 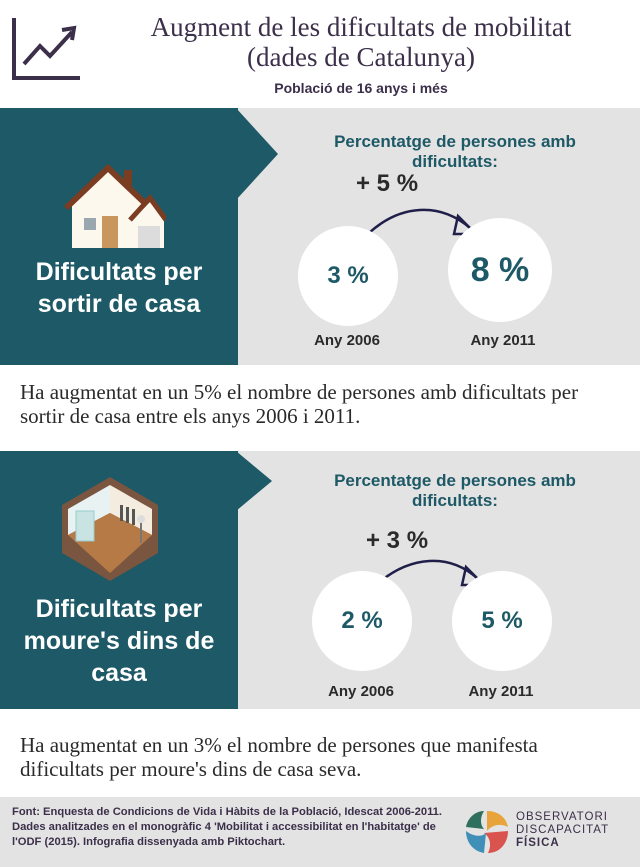 I want to click on house-icon, so click(x=114, y=206).